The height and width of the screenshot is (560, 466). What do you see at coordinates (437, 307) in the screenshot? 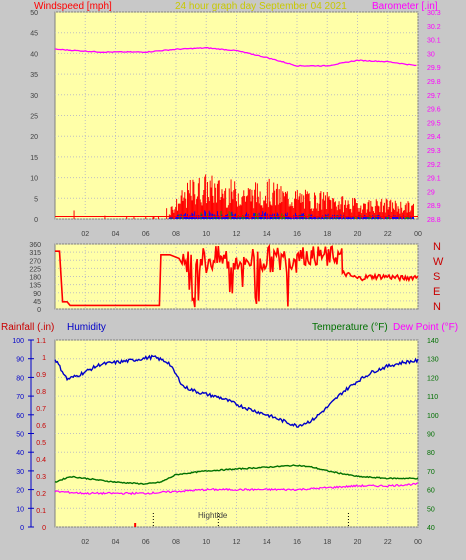
I see `compass-n-bottom: N` at bounding box center [437, 307].